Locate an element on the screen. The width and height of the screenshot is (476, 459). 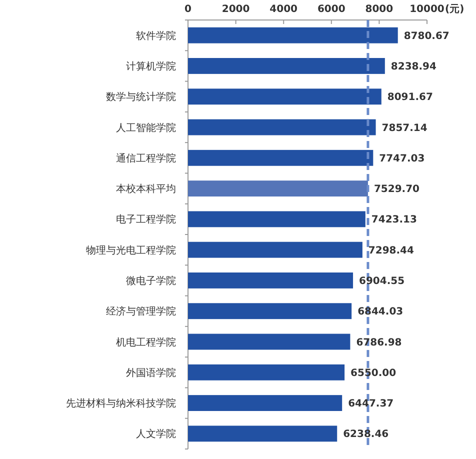
y-tick-label: 通信工程学院 is located at coordinates (146, 158).